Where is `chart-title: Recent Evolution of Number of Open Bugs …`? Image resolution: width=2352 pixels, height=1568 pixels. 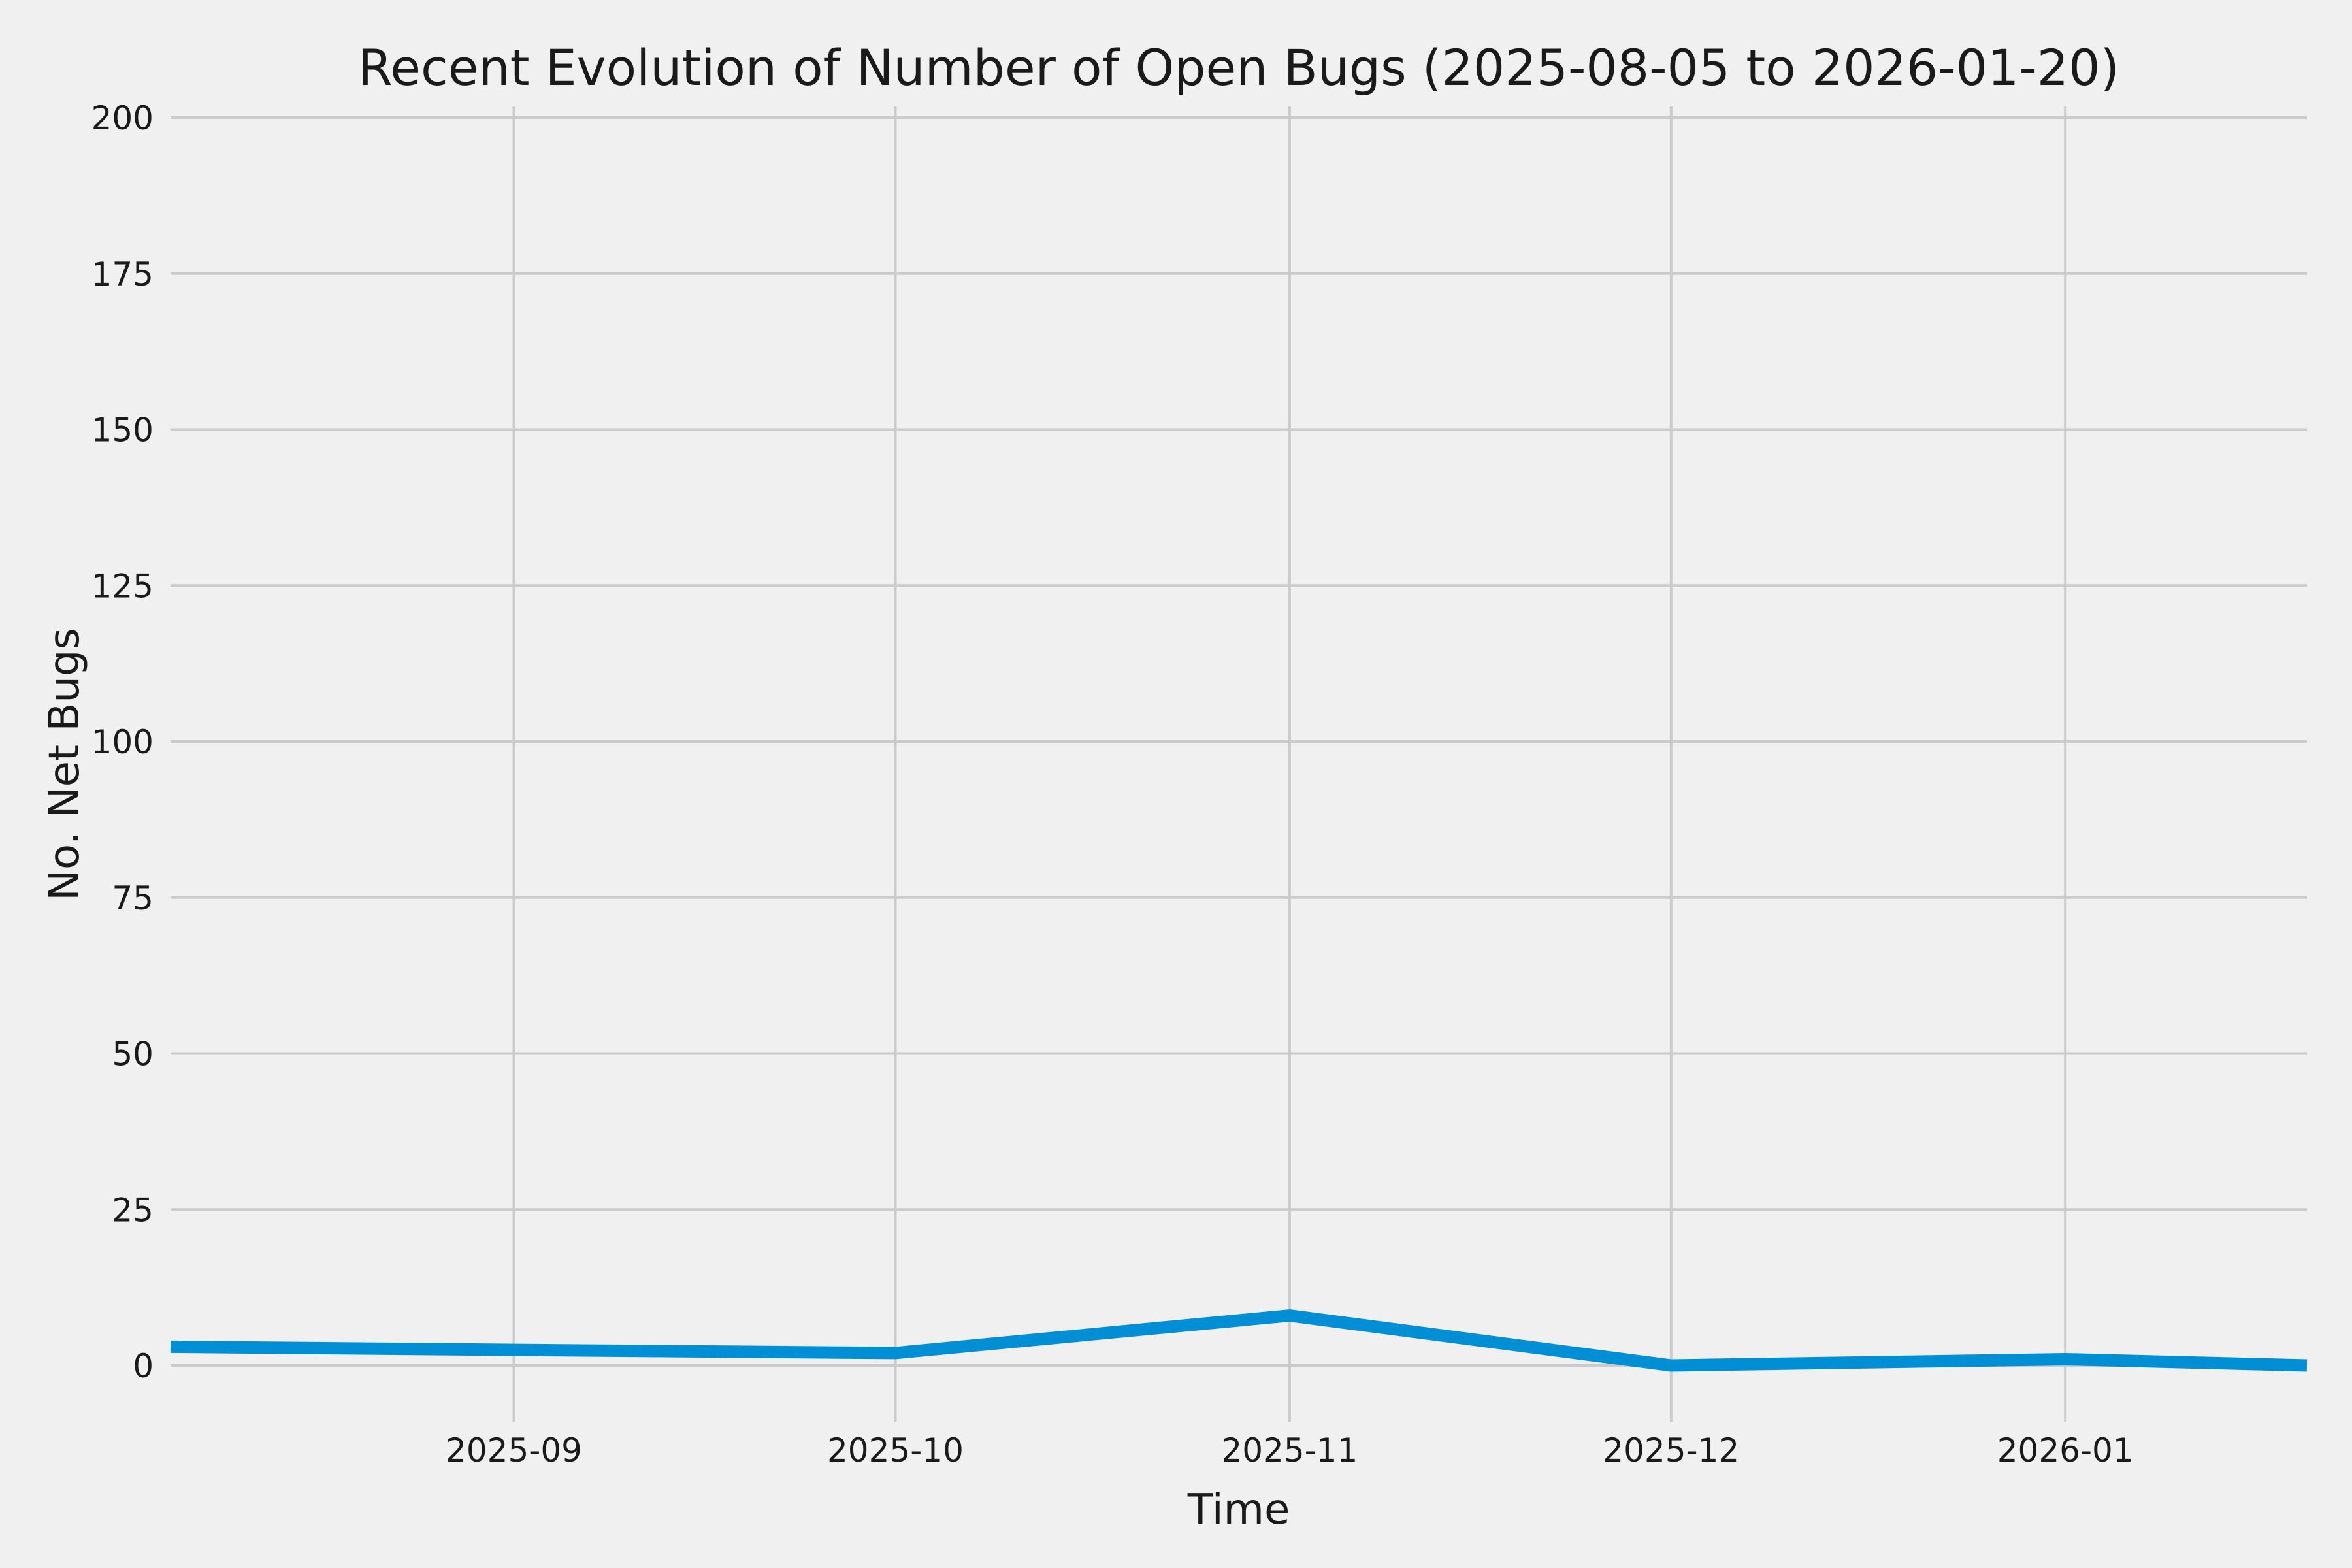
chart-title: Recent Evolution of Number of Open Bugs … is located at coordinates (1238, 68).